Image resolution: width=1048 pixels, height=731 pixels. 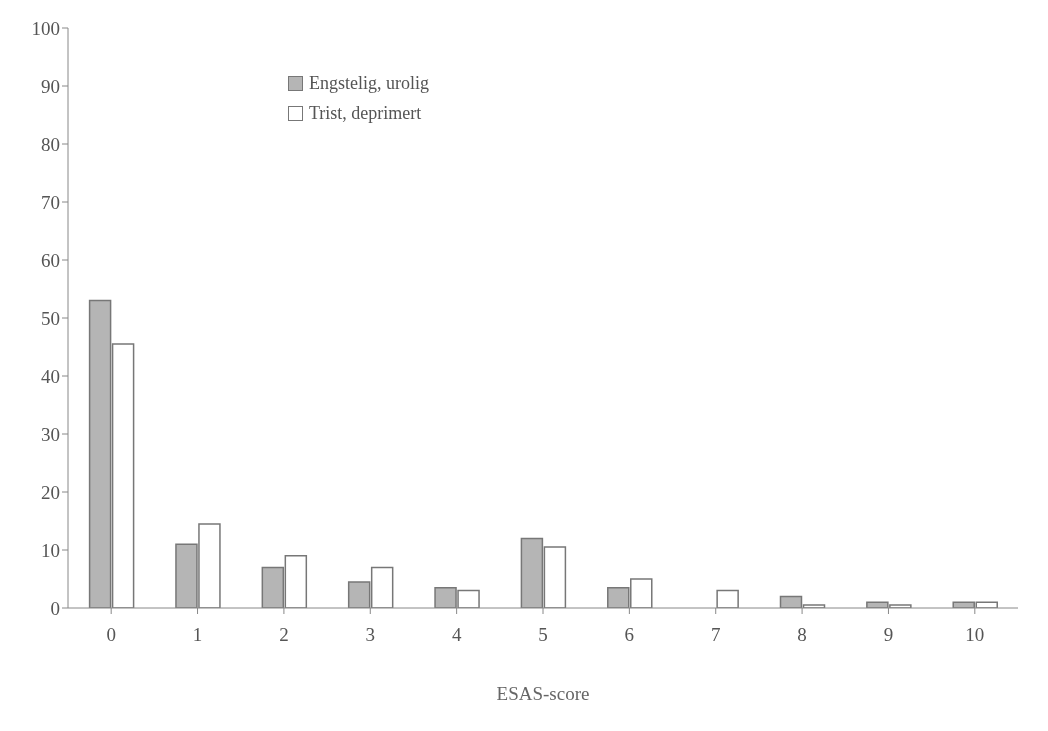 I want to click on legend-label: Engstelig, urolig, so click(x=369, y=83).